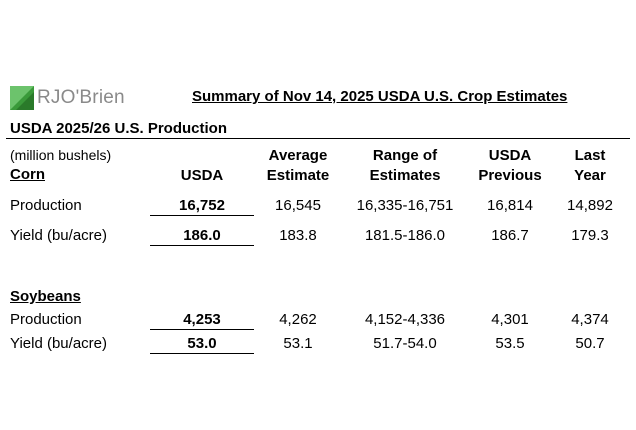 The height and width of the screenshot is (430, 636). What do you see at coordinates (202, 343) in the screenshot?
I see `soybeans-yield-usda: 53.0` at bounding box center [202, 343].